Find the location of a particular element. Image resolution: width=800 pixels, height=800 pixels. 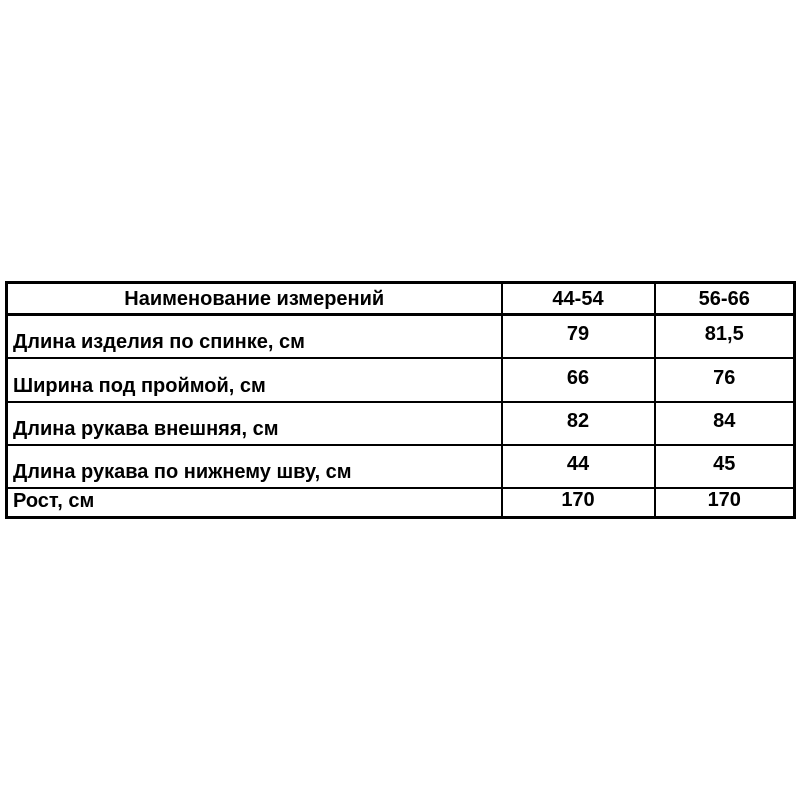

header-row: Наименование измерений 44-54 56-66 is located at coordinates (400, 298).